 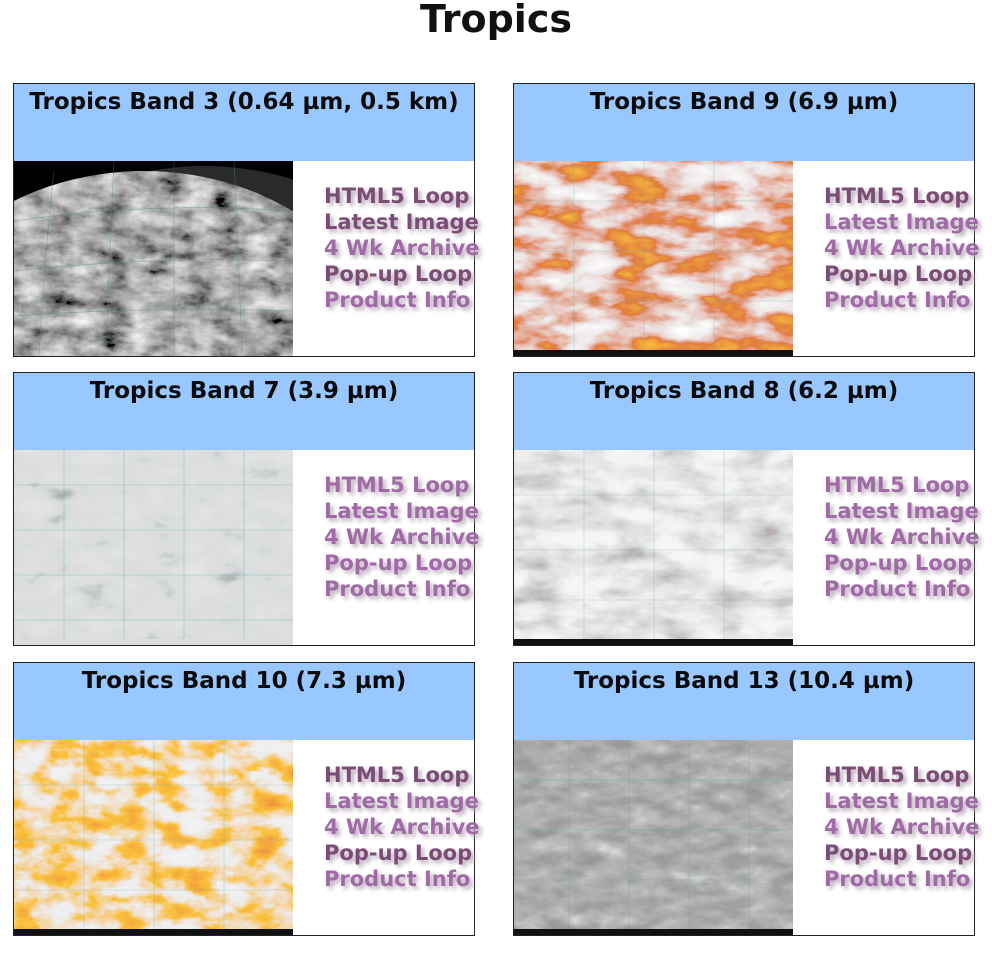 I want to click on panel-title: Tropics Band 8 (6.2 µm), so click(x=744, y=411).